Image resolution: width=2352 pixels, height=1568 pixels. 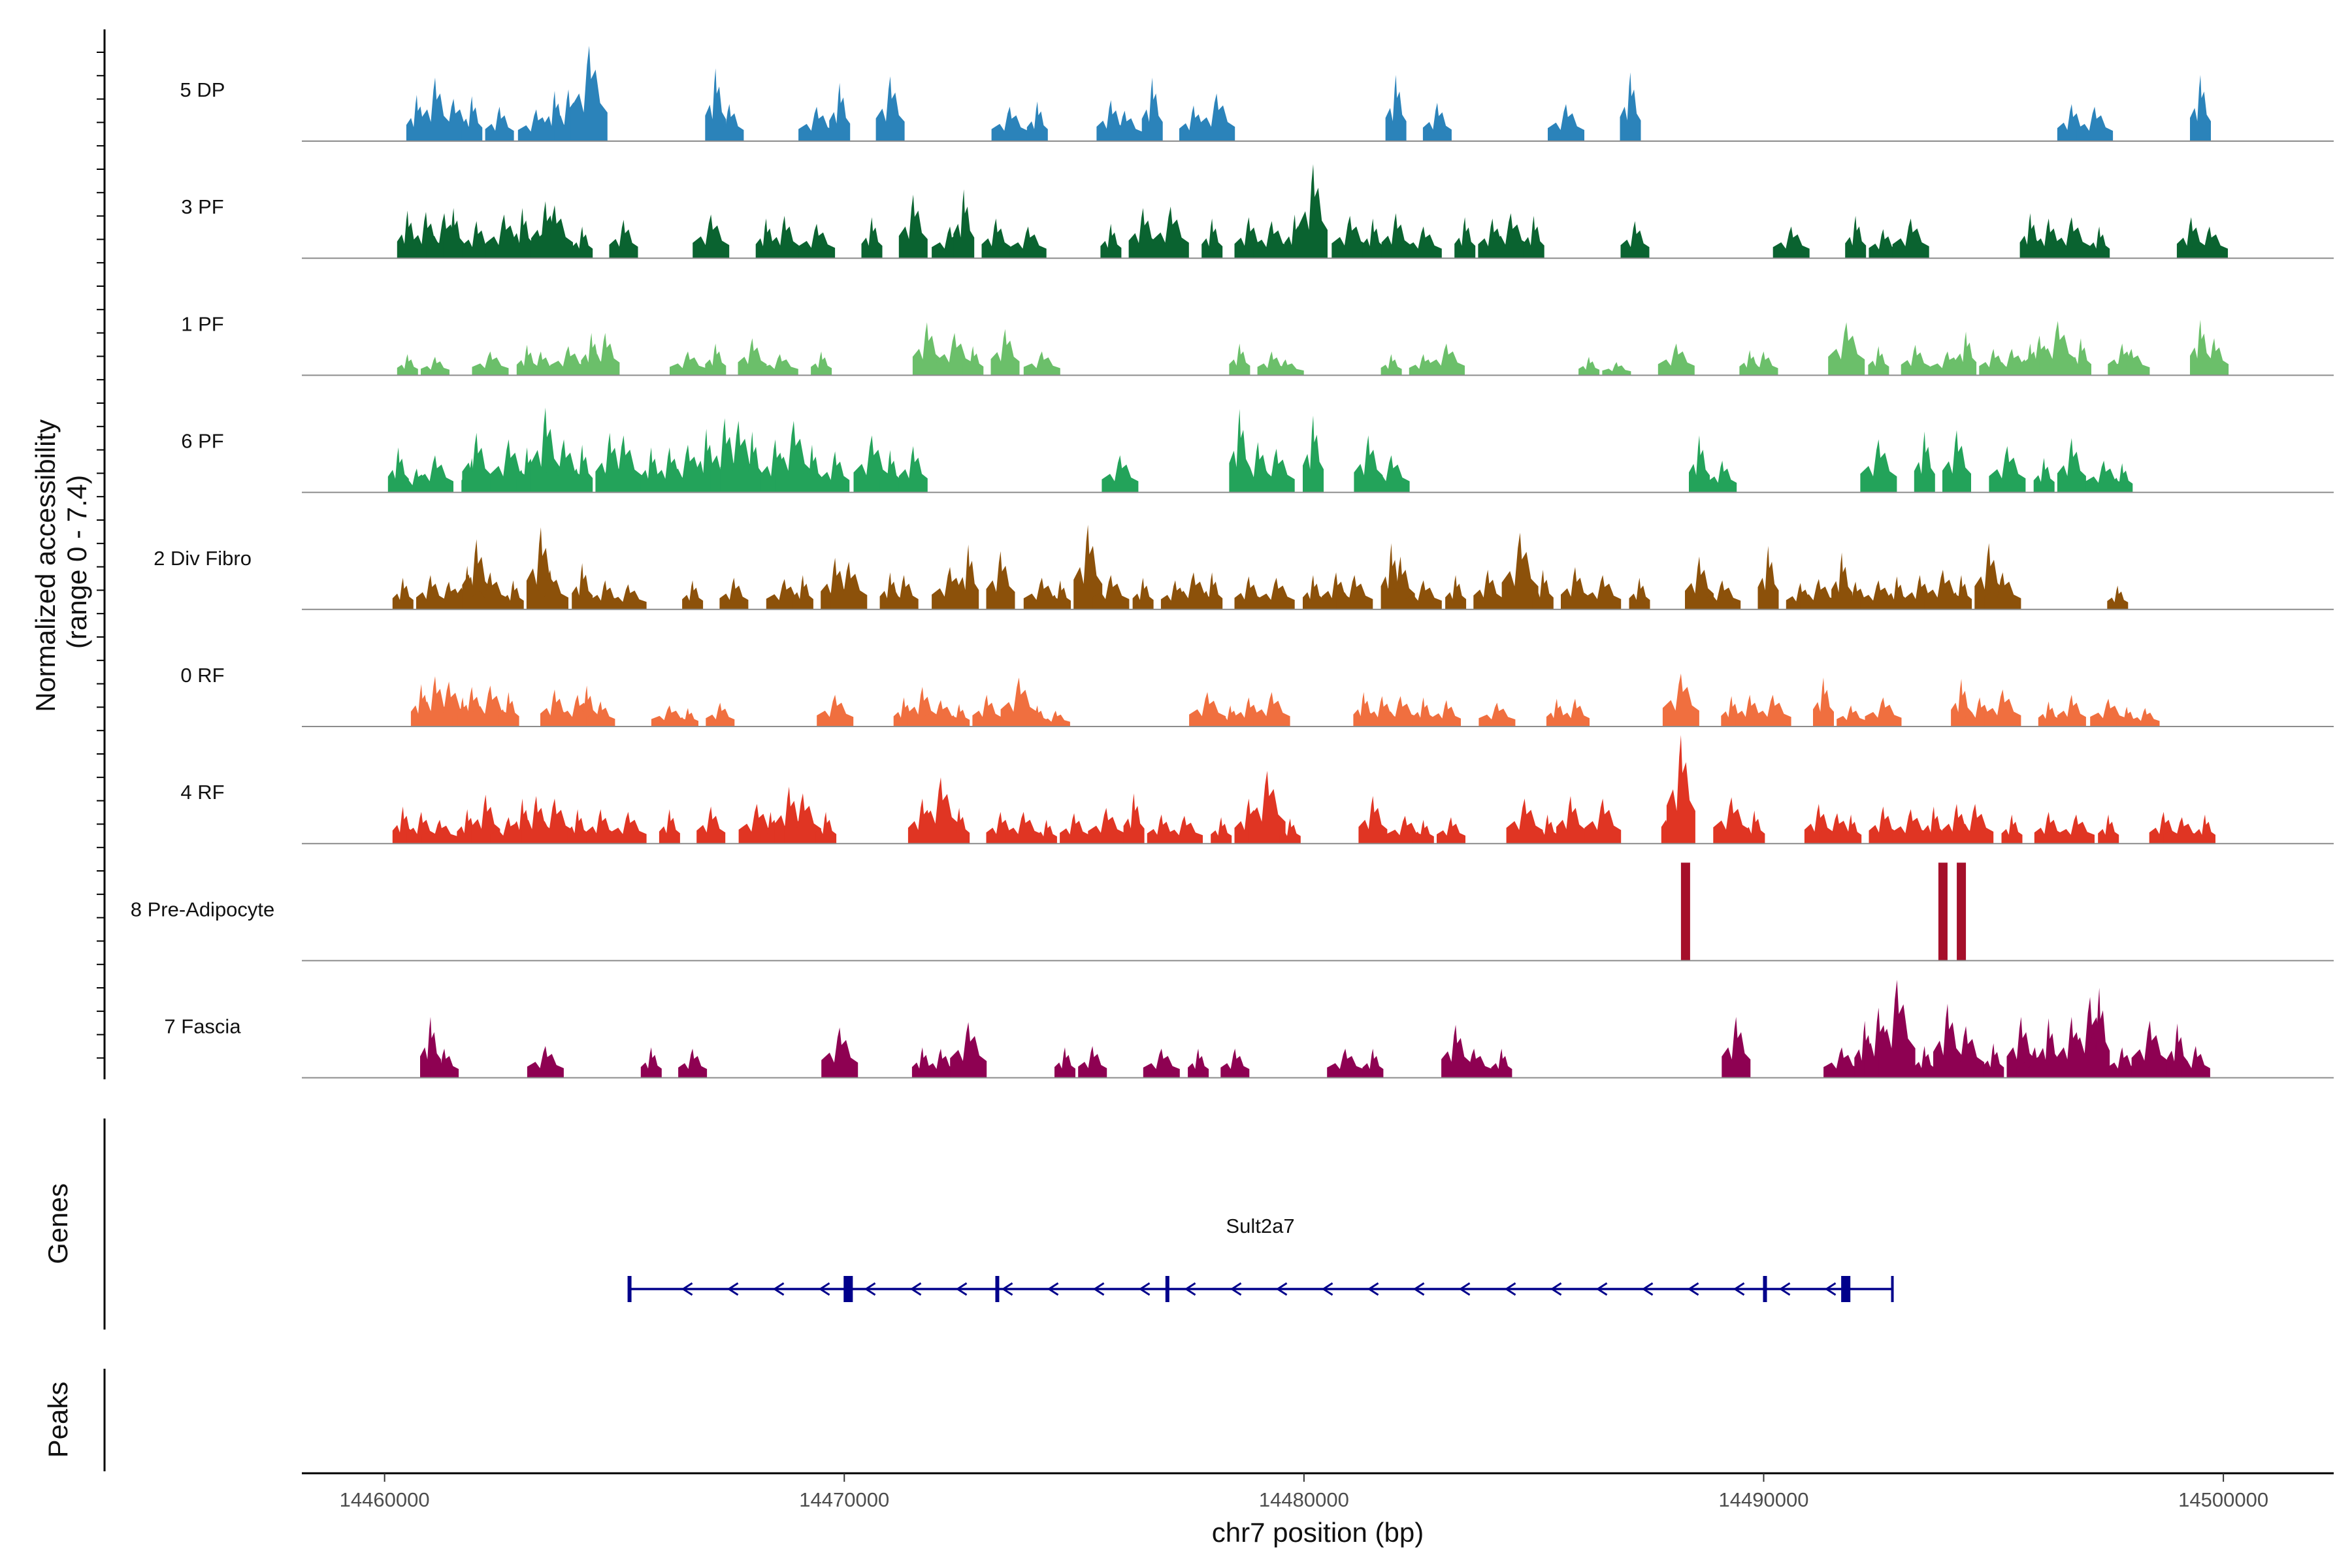 What do you see at coordinates (203, 558) in the screenshot?
I see `track-label: 2 Div Fibro` at bounding box center [203, 558].